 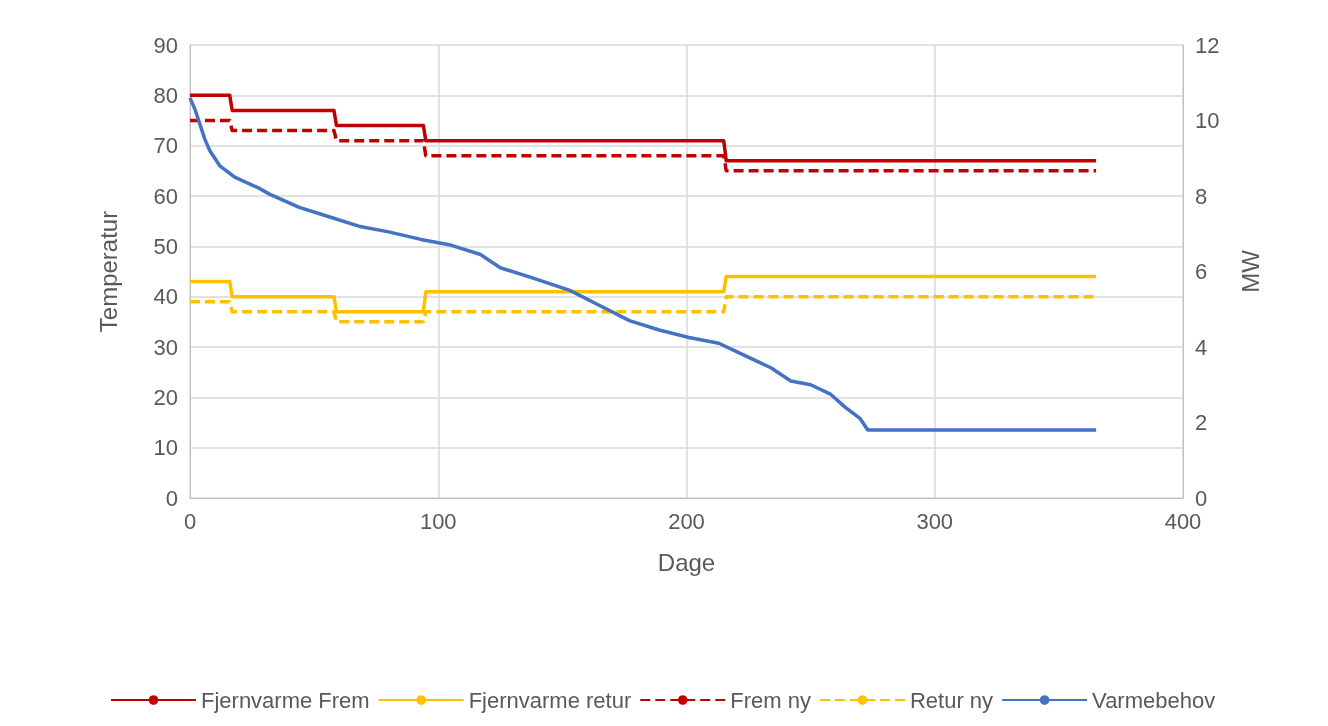 I want to click on y2-tick-label: 10, so click(x=1207, y=120).